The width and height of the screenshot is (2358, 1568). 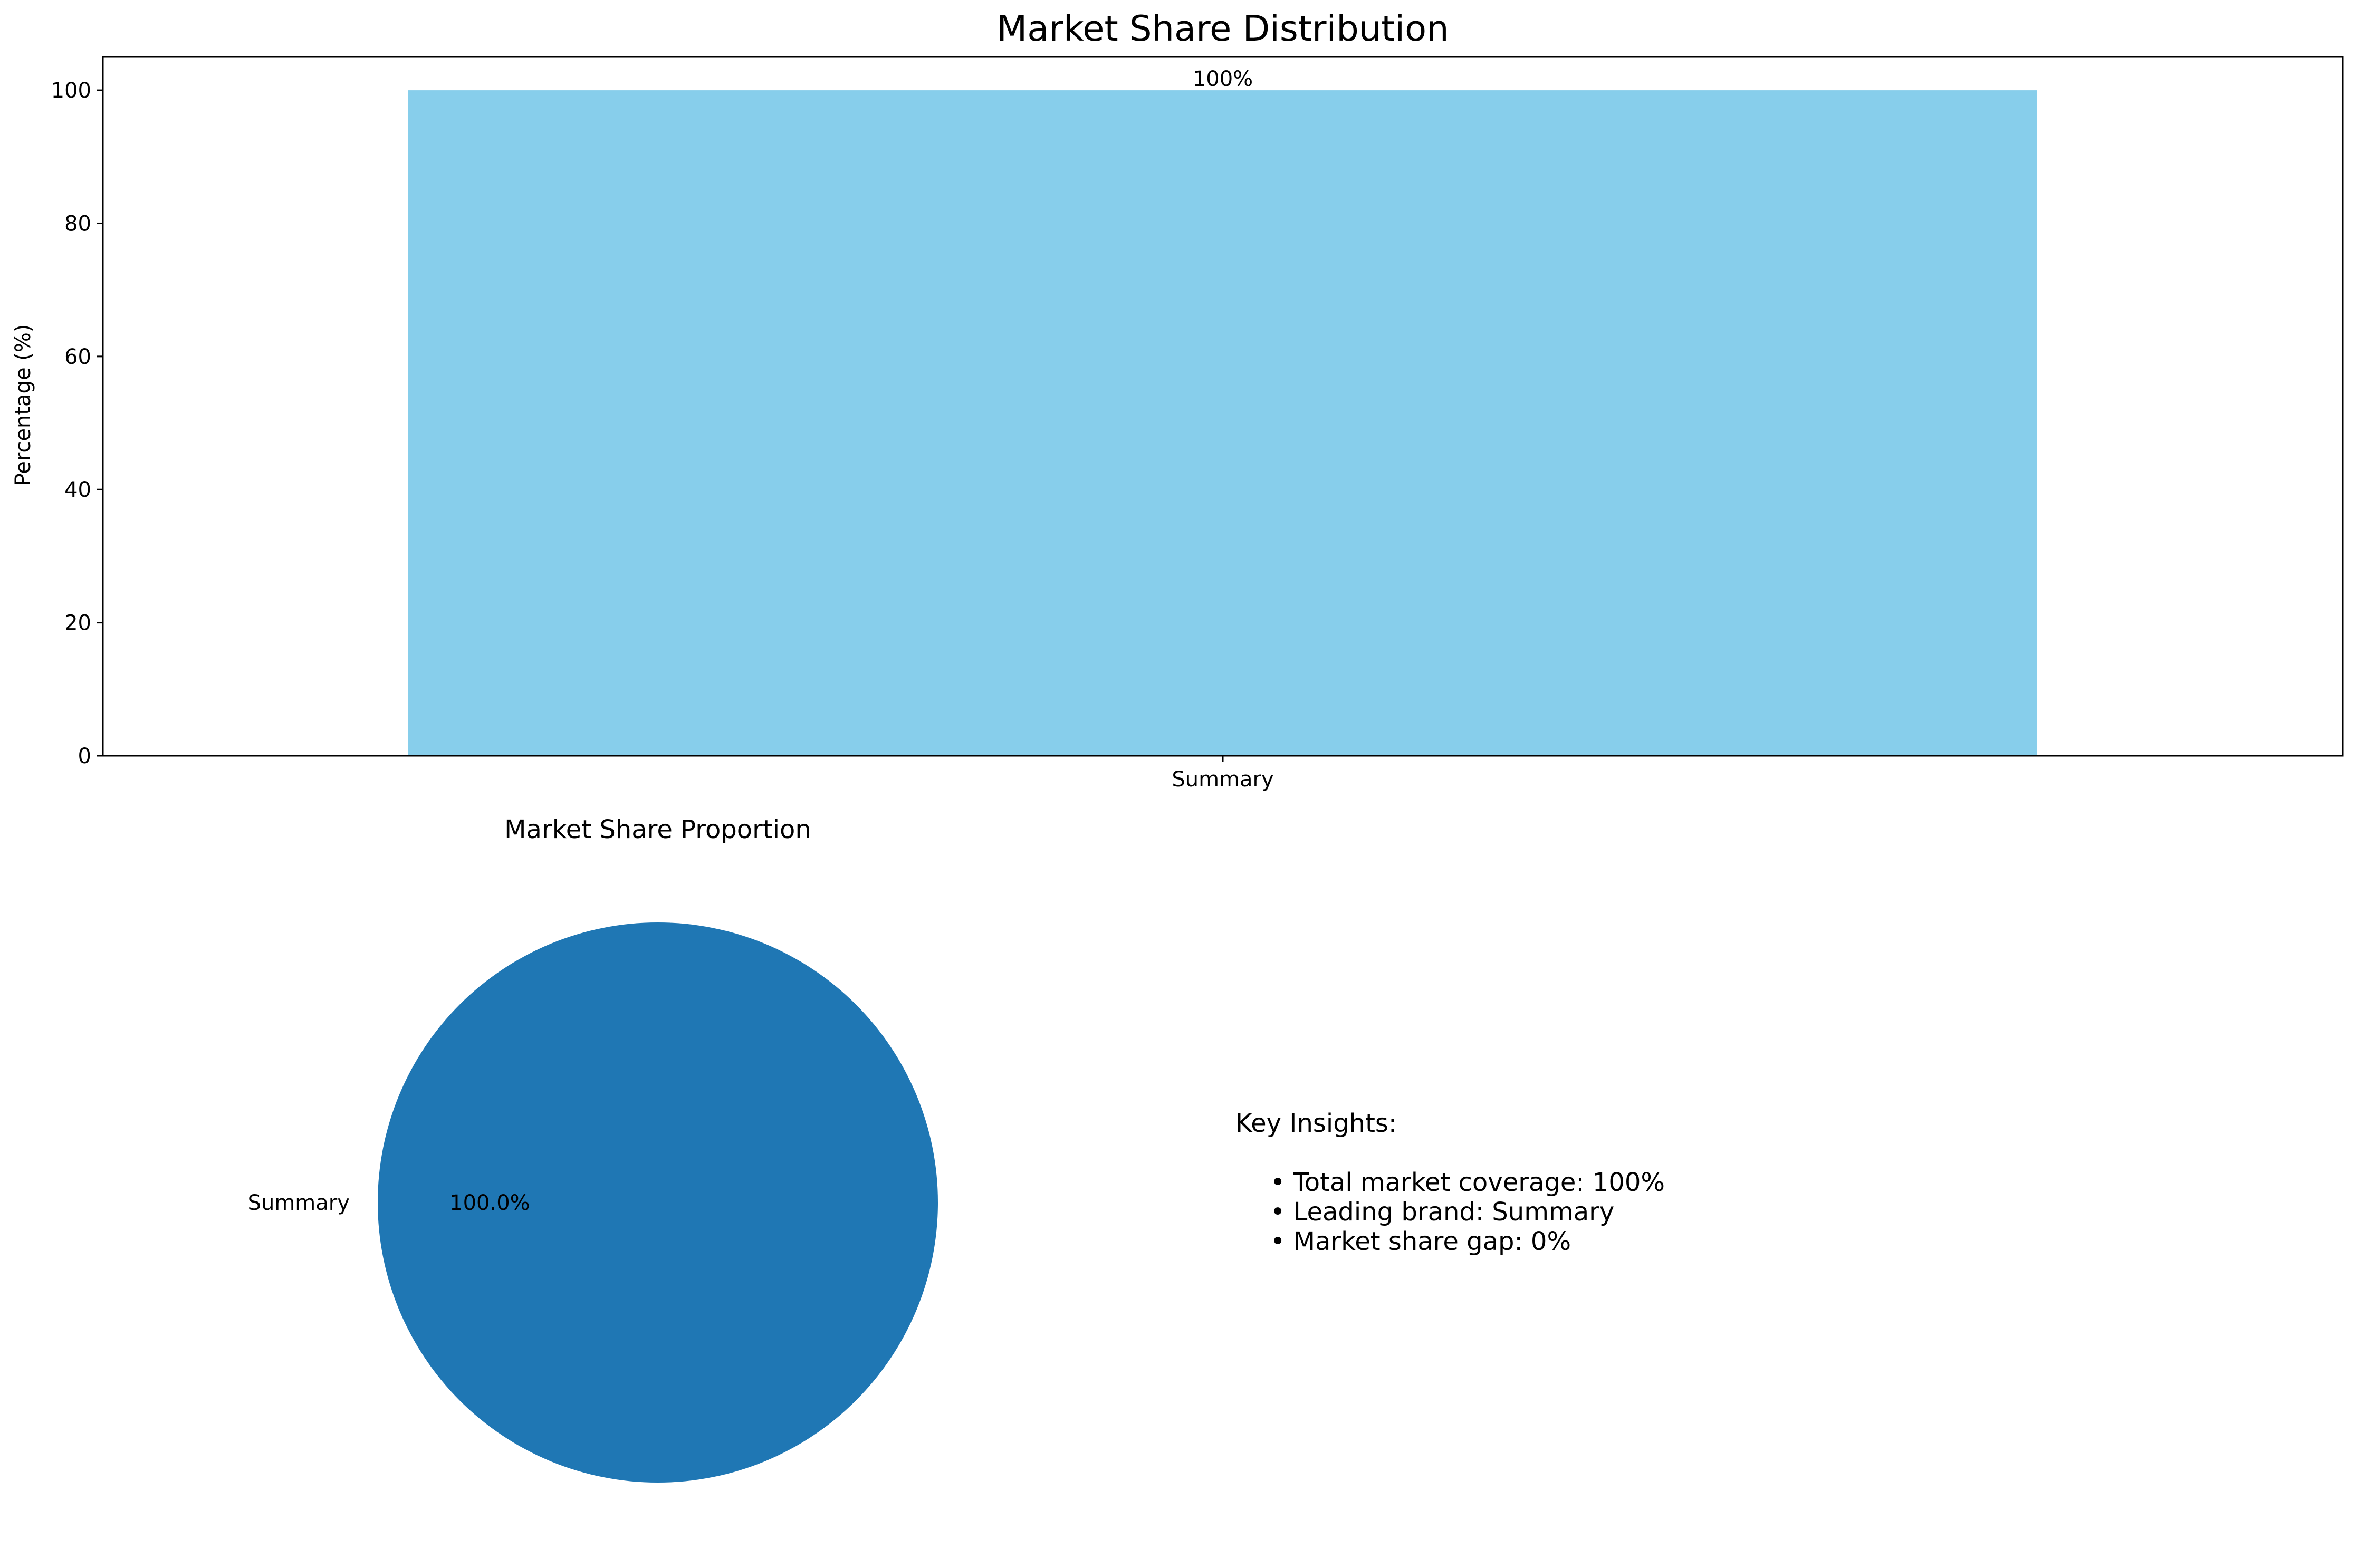 I want to click on pie-chart-title: Market Share Proportion, so click(x=657, y=830).